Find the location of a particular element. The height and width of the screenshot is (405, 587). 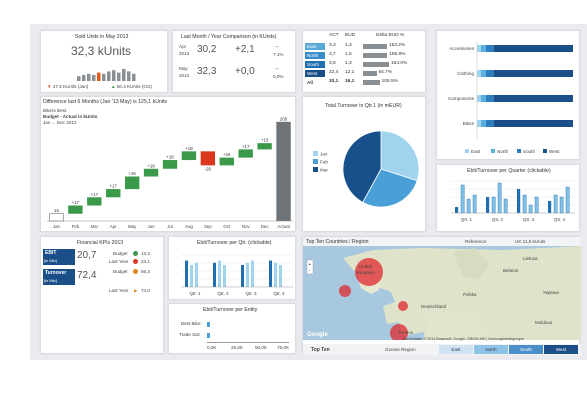

waterfall-subtitle1: Bikers Best is located at coordinates (55, 110).